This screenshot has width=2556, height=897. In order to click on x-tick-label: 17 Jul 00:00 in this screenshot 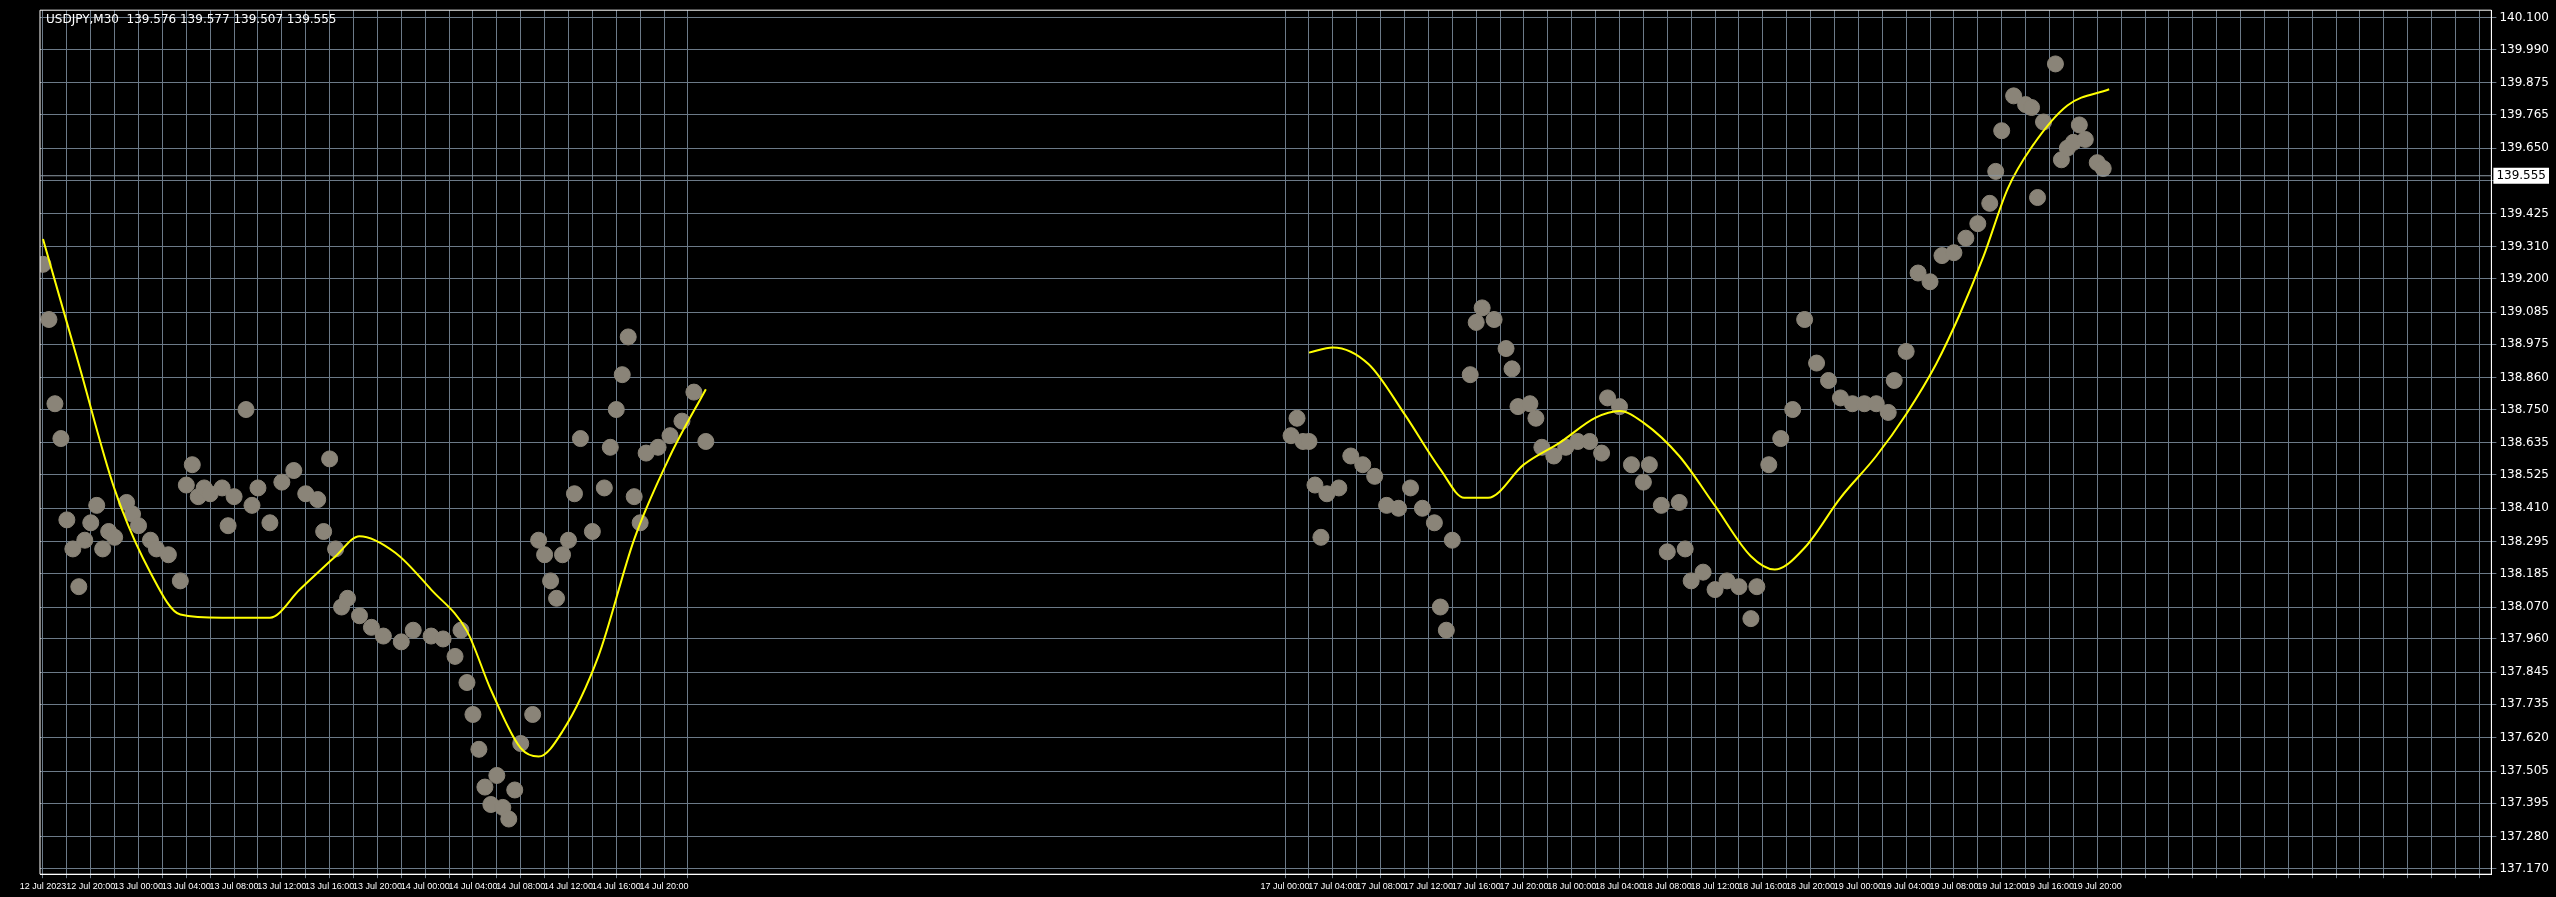, I will do `click(1285, 886)`.